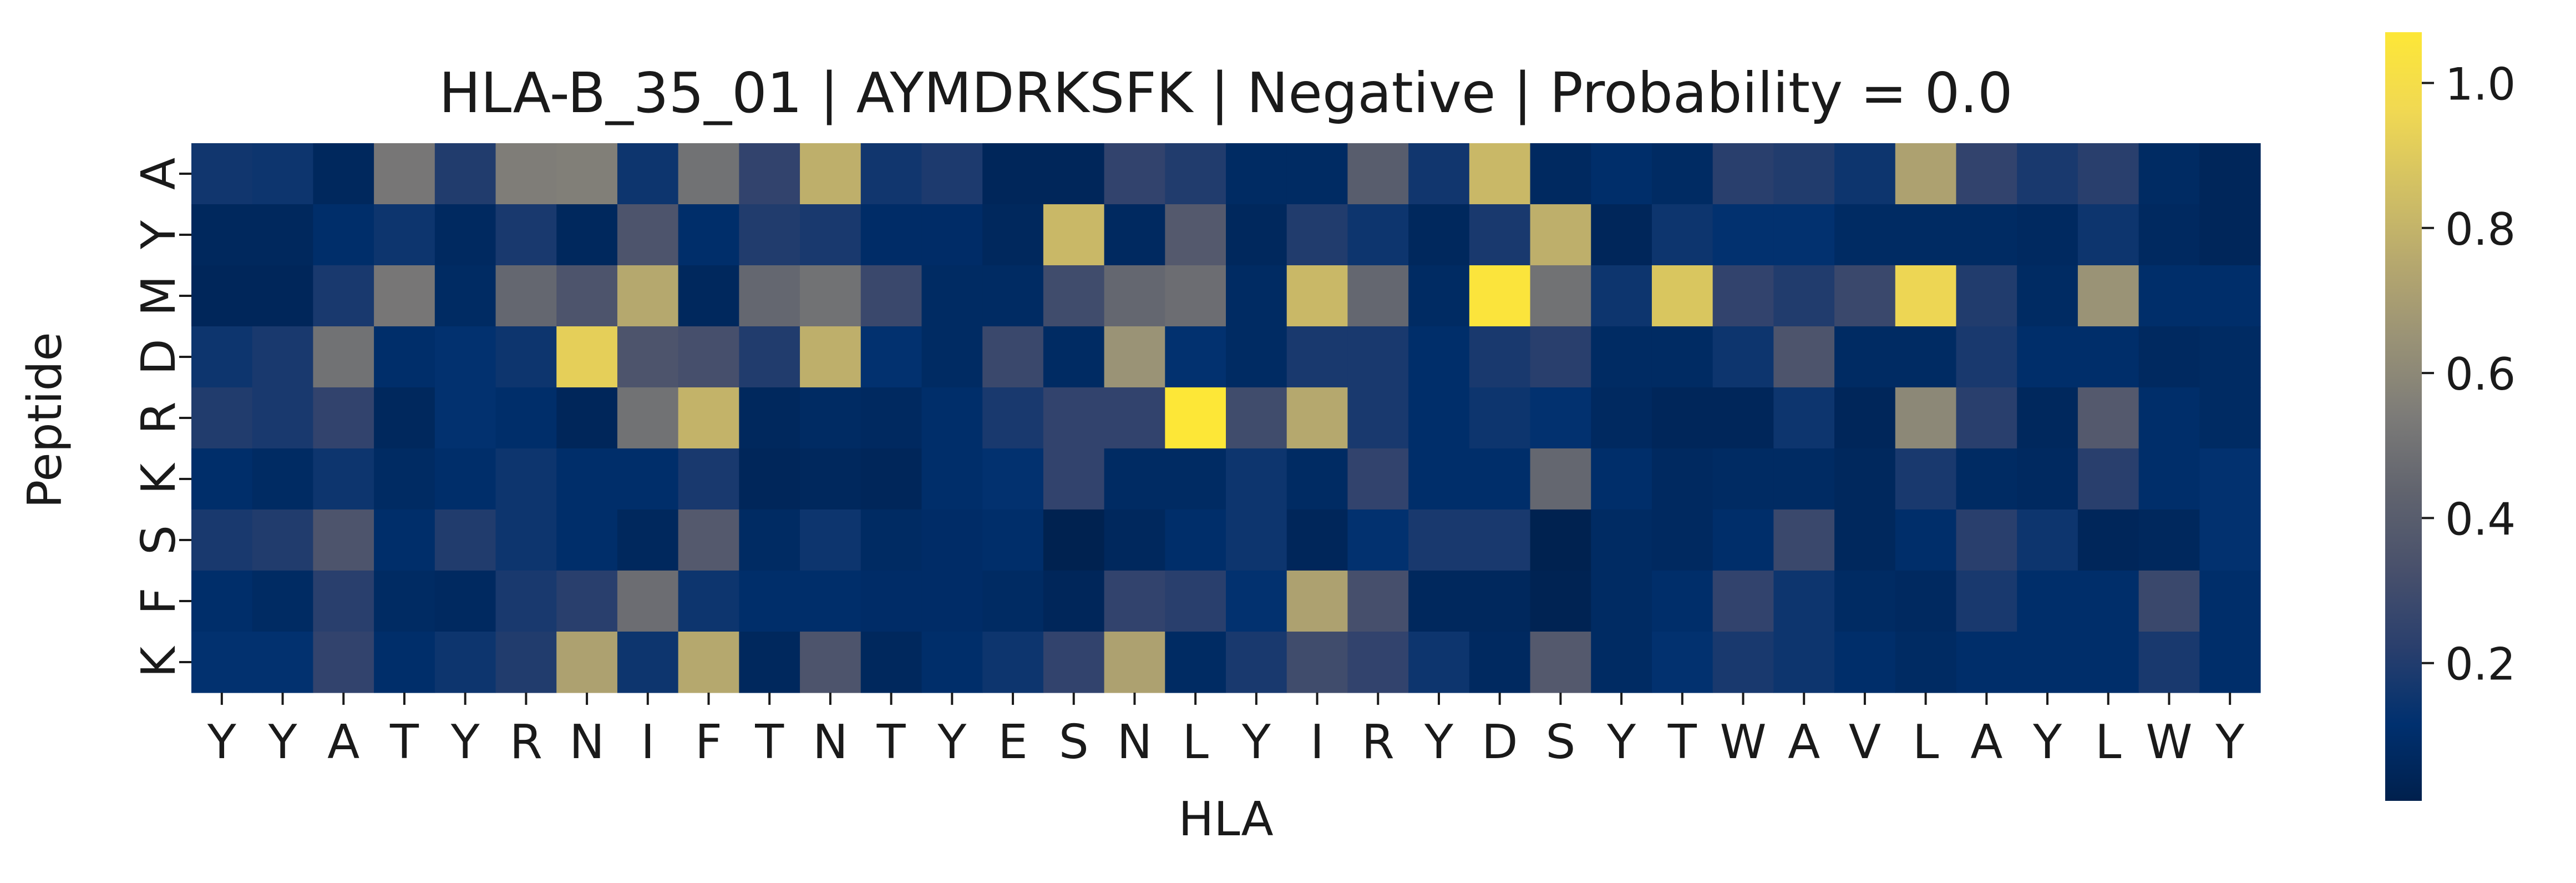  What do you see at coordinates (1926, 742) in the screenshot?
I see `x-tick-label: L` at bounding box center [1926, 742].